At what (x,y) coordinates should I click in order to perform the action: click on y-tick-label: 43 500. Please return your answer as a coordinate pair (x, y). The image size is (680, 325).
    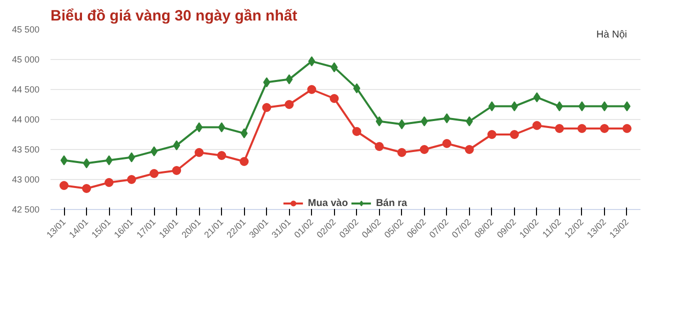
    Looking at the image, I should click on (26, 149).